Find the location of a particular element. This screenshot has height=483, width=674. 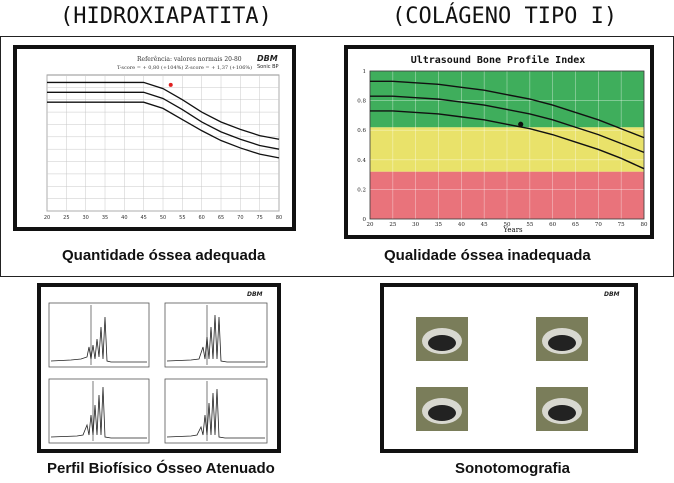

biophysical-profile-plots: DBM is located at coordinates (159, 368).